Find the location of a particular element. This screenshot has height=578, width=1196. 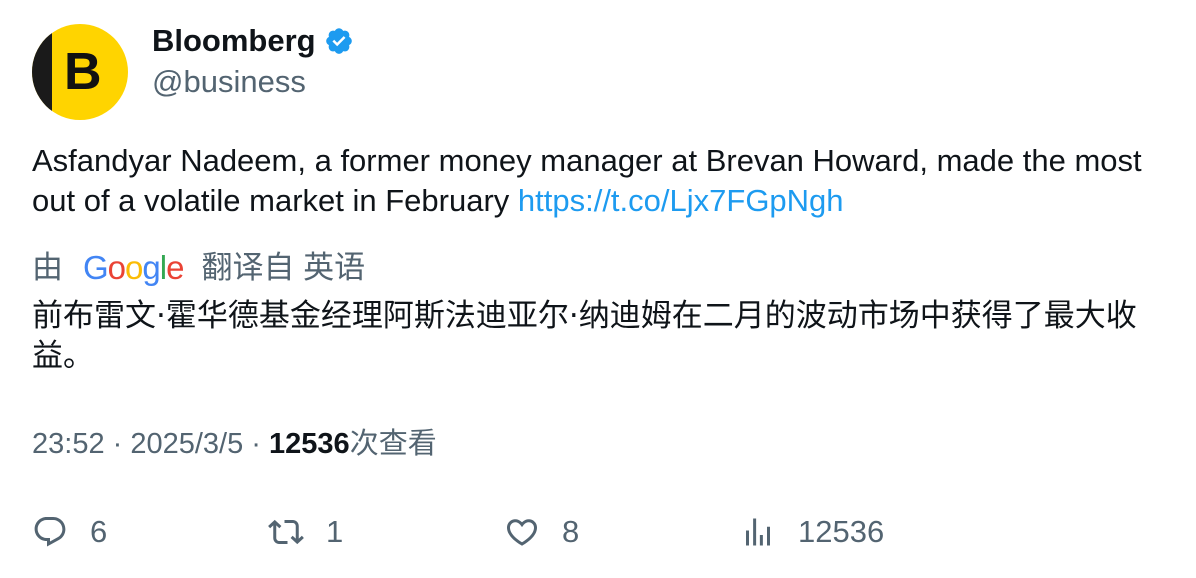

avatar: B is located at coordinates (80, 72).